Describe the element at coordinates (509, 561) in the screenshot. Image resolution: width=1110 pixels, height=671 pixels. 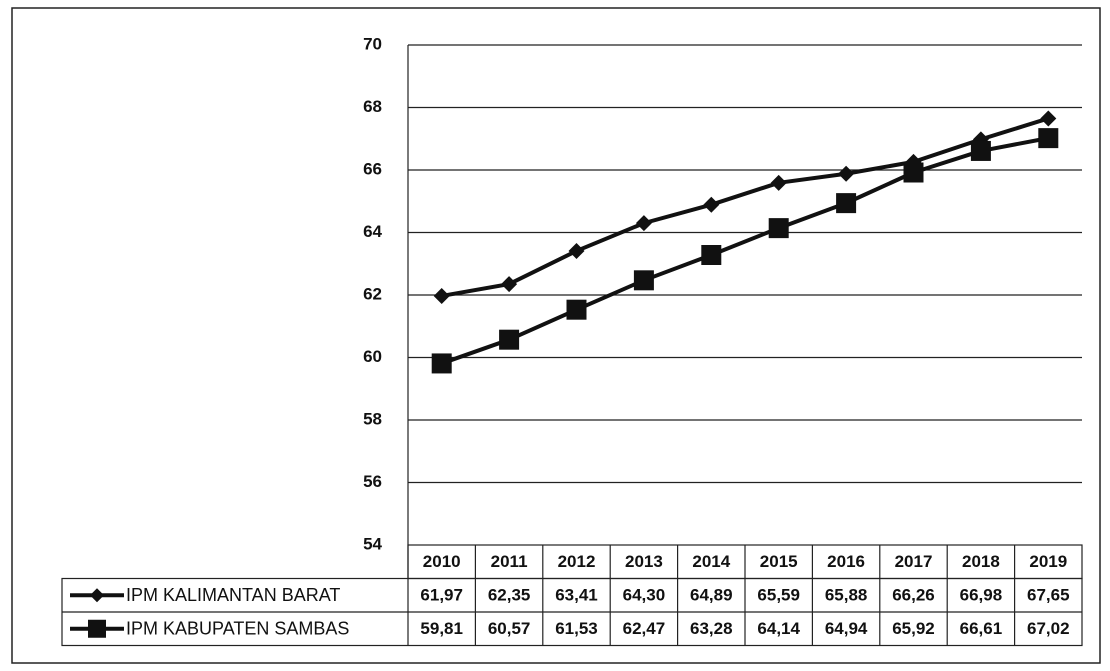
I see `x-tick-label: 2011` at that location.